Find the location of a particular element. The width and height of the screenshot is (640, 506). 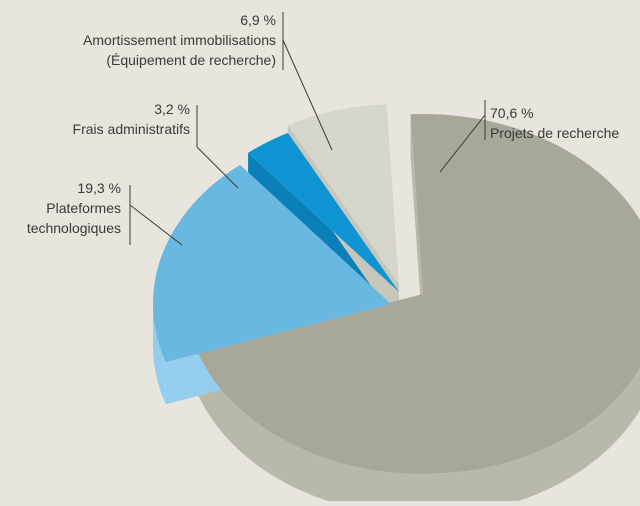

slice-label-2: 3,2 % Frais administratifs is located at coordinates (131, 119).